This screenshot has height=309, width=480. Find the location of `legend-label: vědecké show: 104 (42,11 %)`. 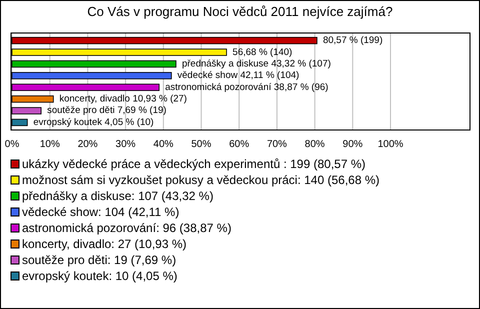

legend-label: vědecké show: 104 (42,11 %) is located at coordinates (101, 212).